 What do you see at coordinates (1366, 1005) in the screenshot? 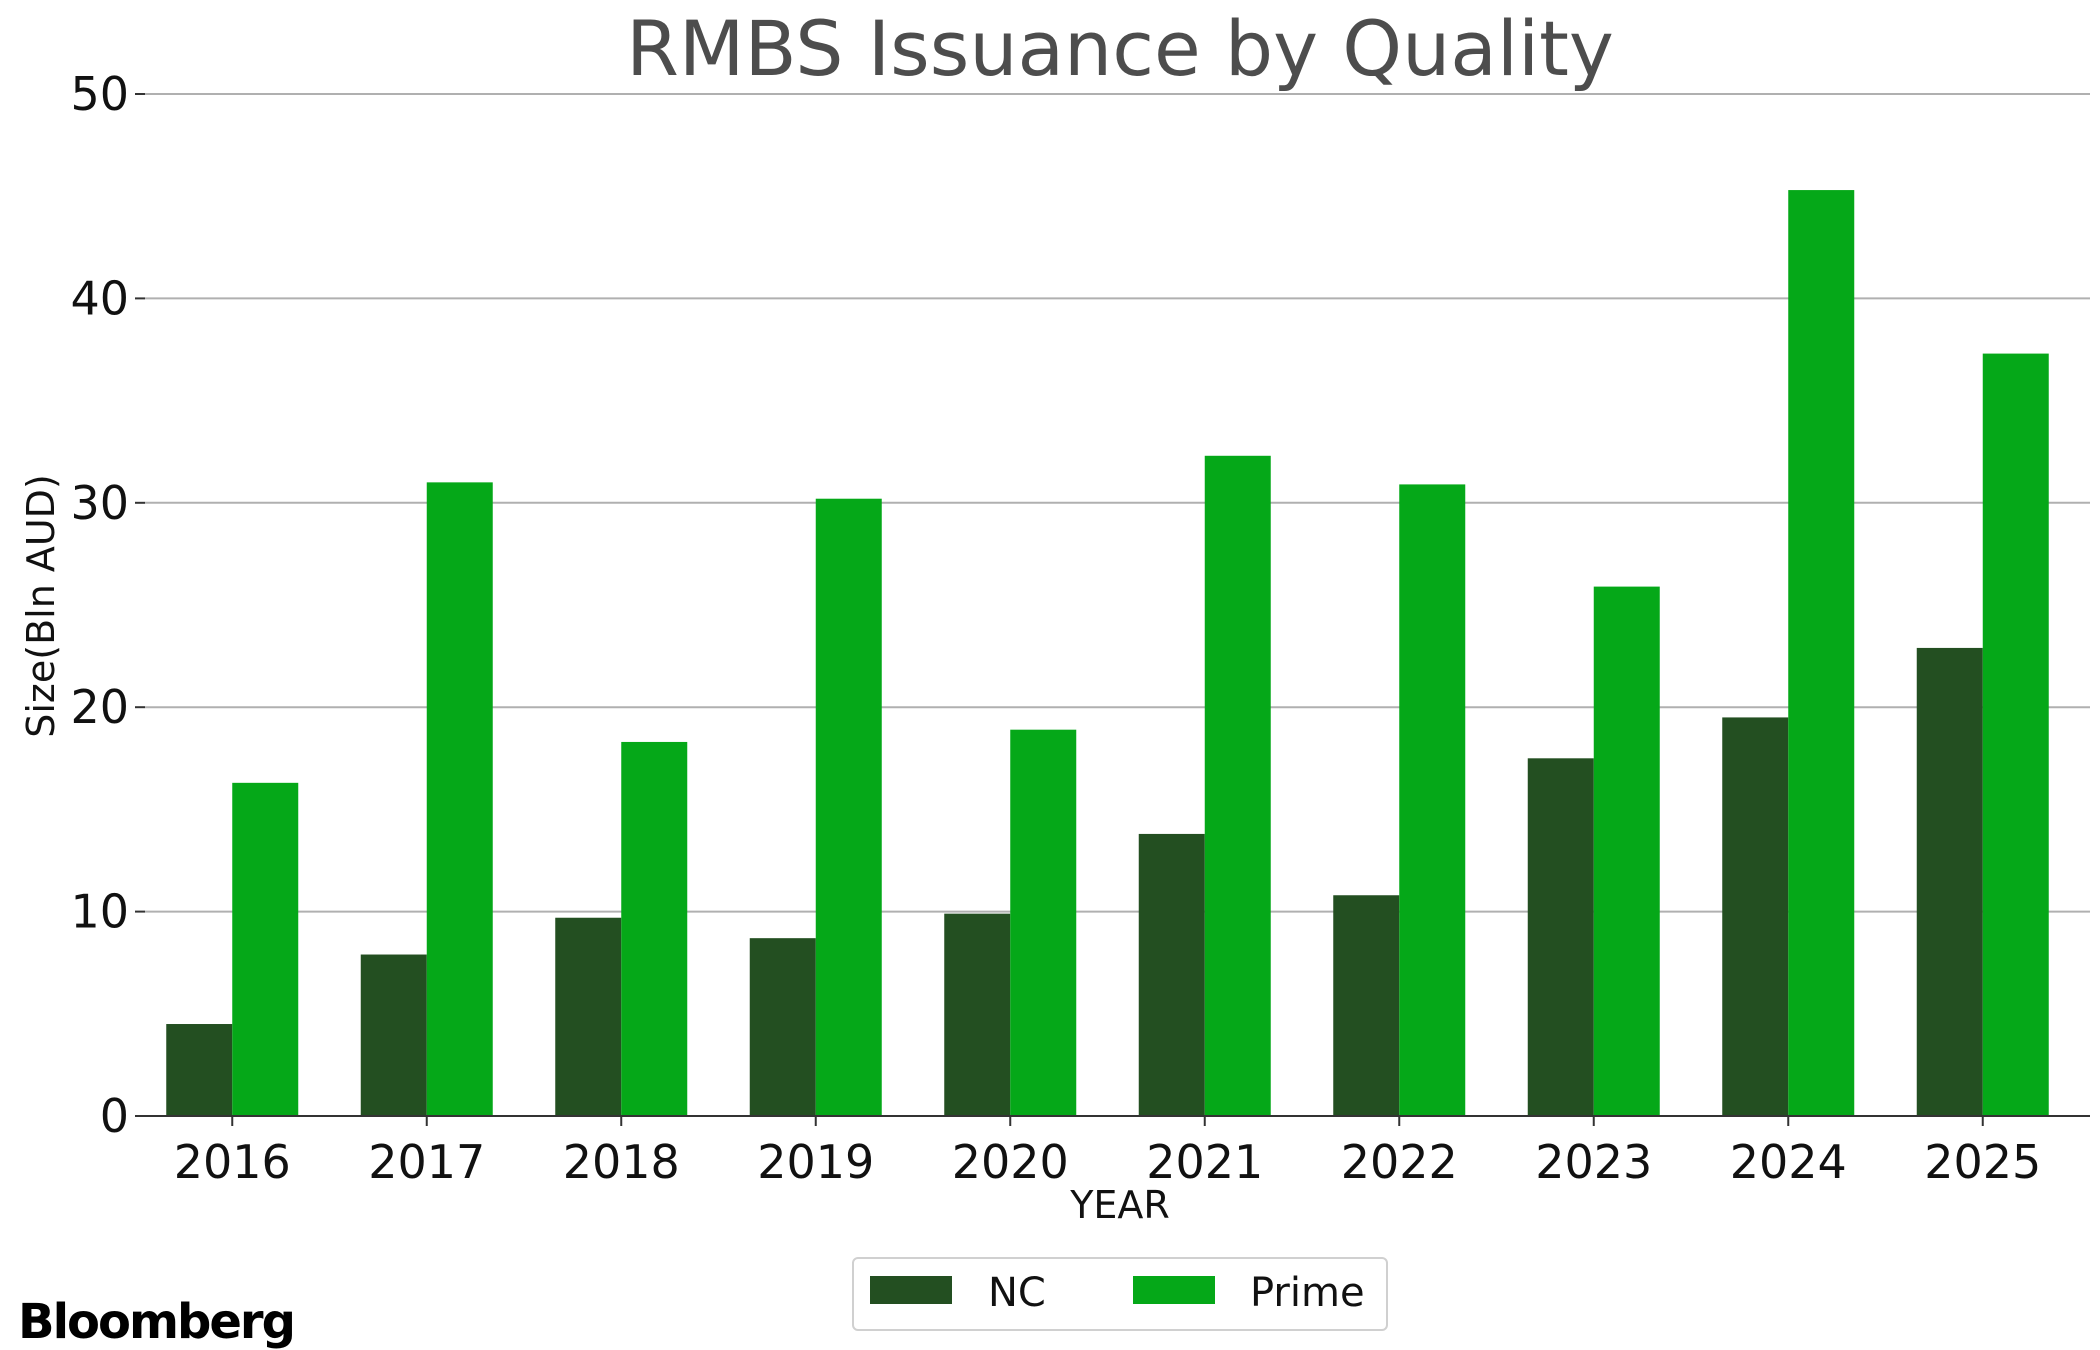
I see `bar-nc-2022` at bounding box center [1366, 1005].